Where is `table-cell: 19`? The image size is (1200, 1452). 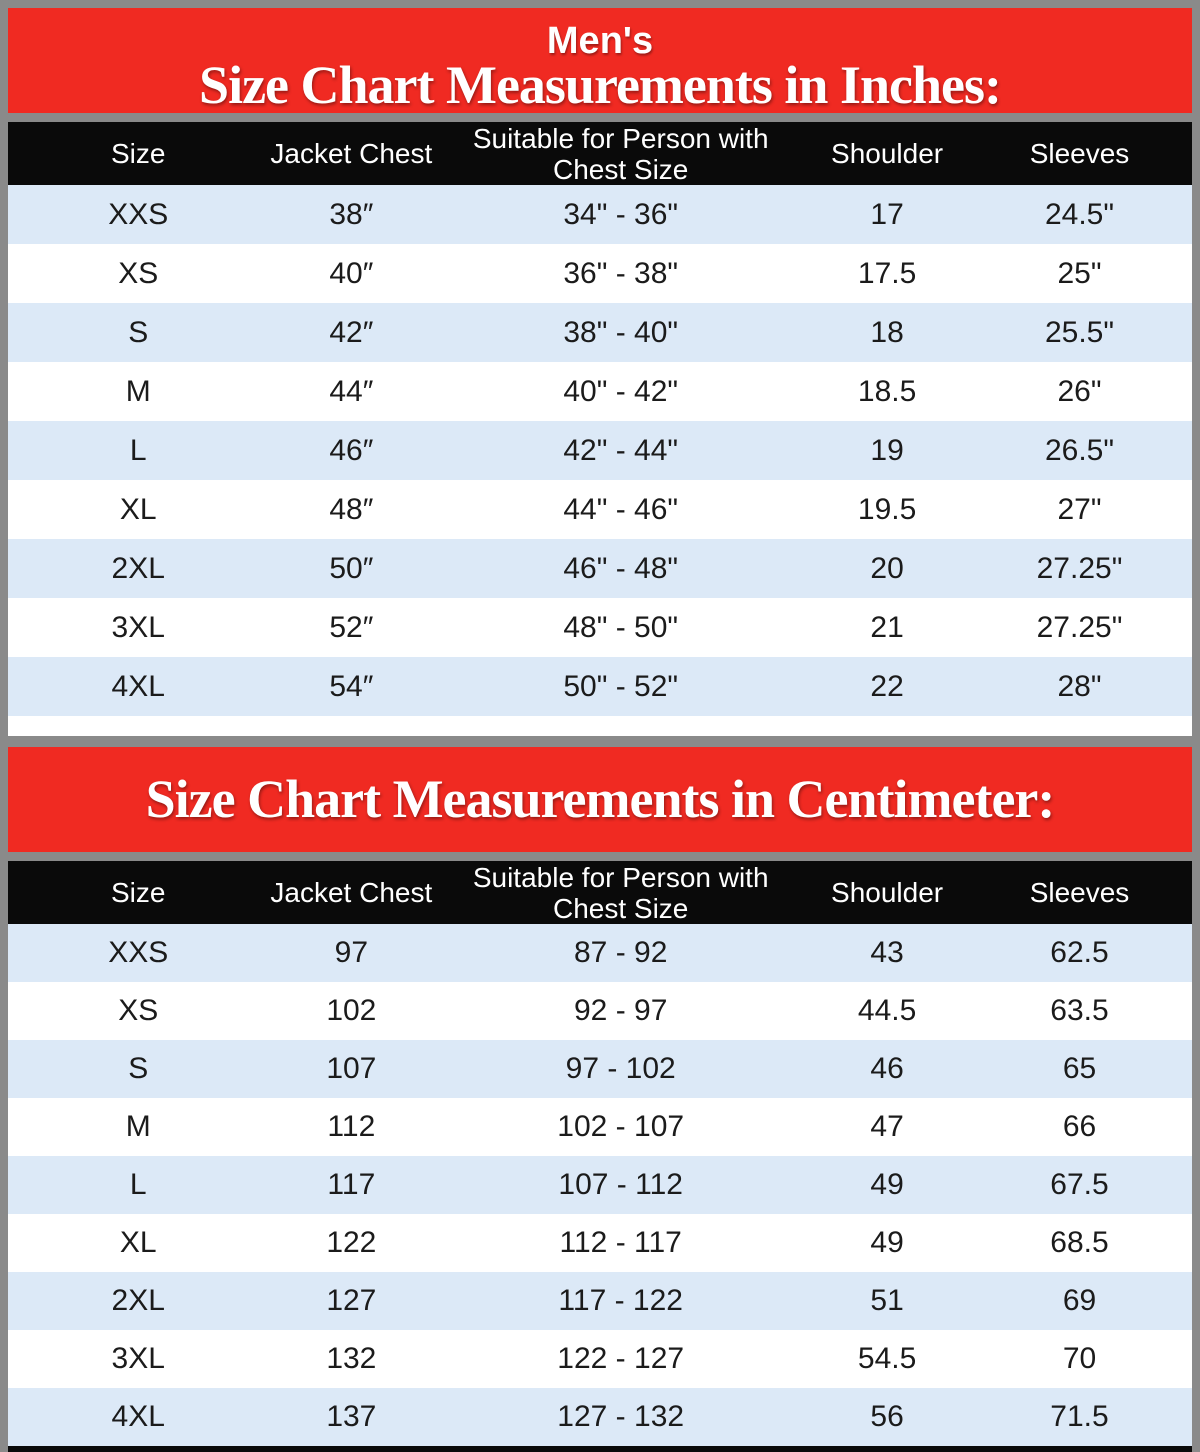
table-cell: 19 is located at coordinates (887, 450).